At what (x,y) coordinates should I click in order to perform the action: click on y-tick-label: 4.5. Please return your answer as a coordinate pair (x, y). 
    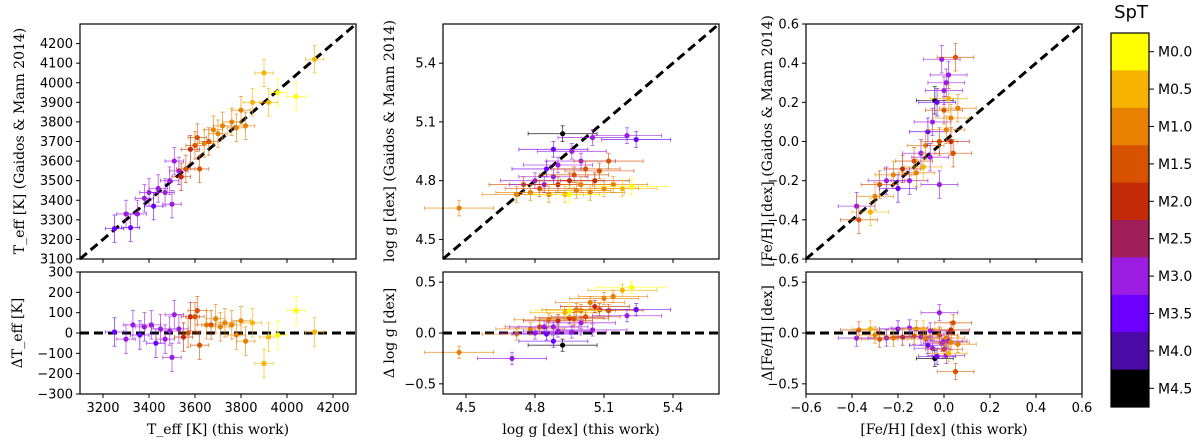
    Looking at the image, I should click on (425, 240).